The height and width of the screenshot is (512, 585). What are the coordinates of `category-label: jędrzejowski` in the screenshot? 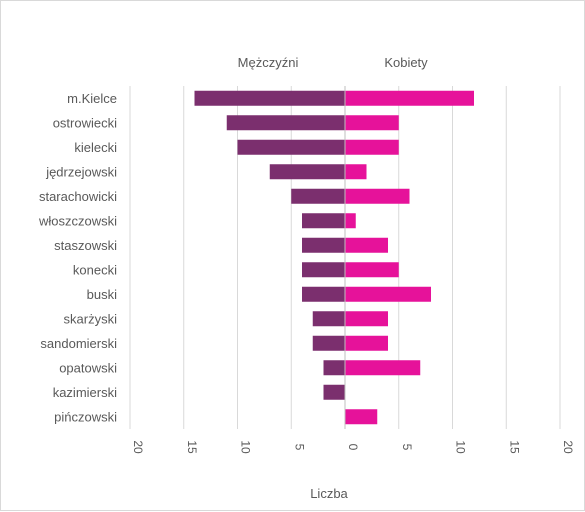 It's located at (81, 171).